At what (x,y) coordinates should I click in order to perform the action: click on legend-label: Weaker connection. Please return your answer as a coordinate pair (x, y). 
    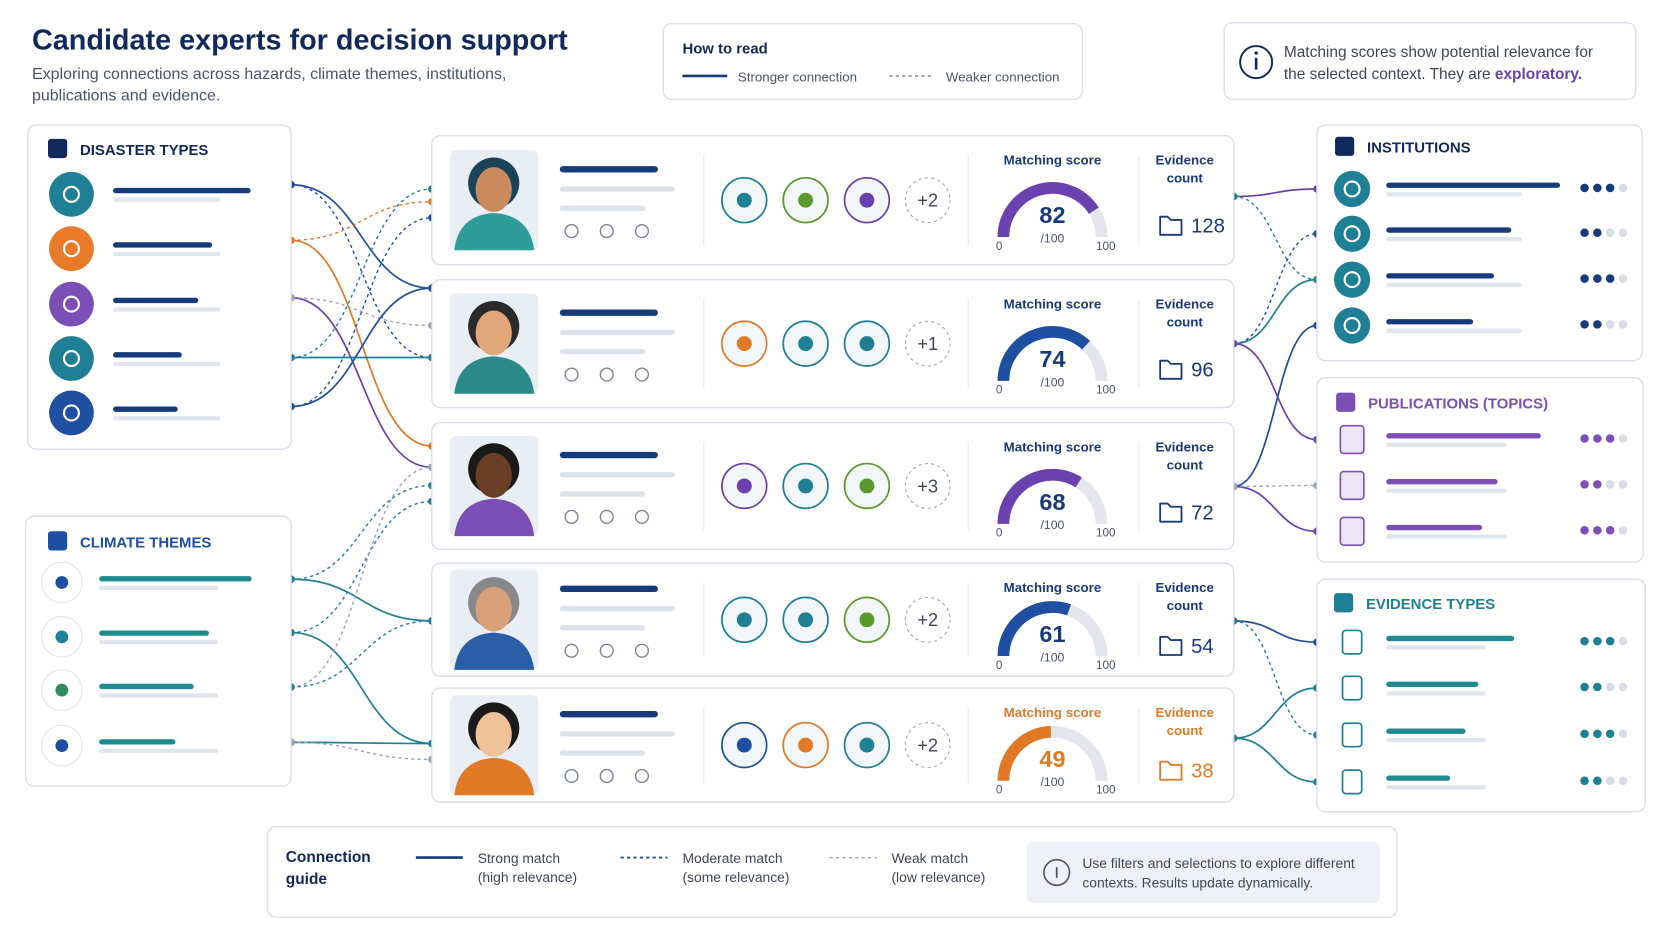
    Looking at the image, I should click on (1003, 76).